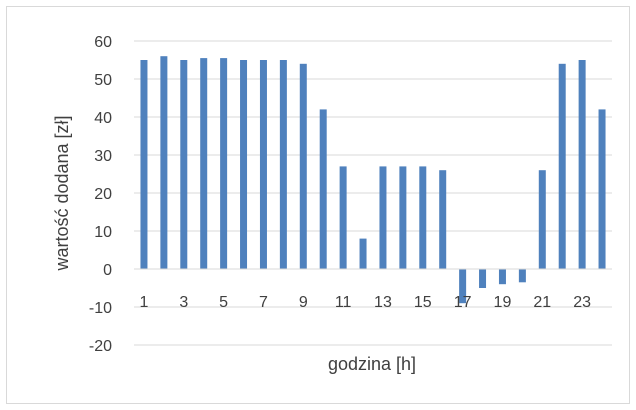 This screenshot has height=410, width=636. I want to click on x-tick-label-19: 19, so click(503, 302).